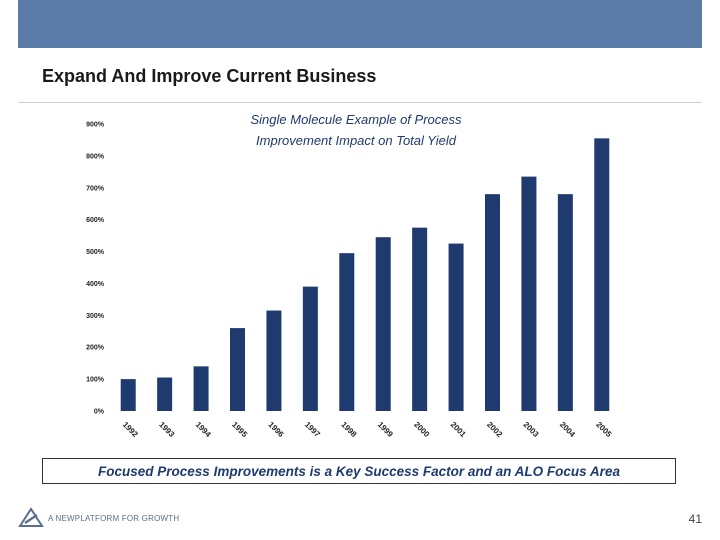 The image size is (720, 540). I want to click on bar-1994, so click(201, 388).